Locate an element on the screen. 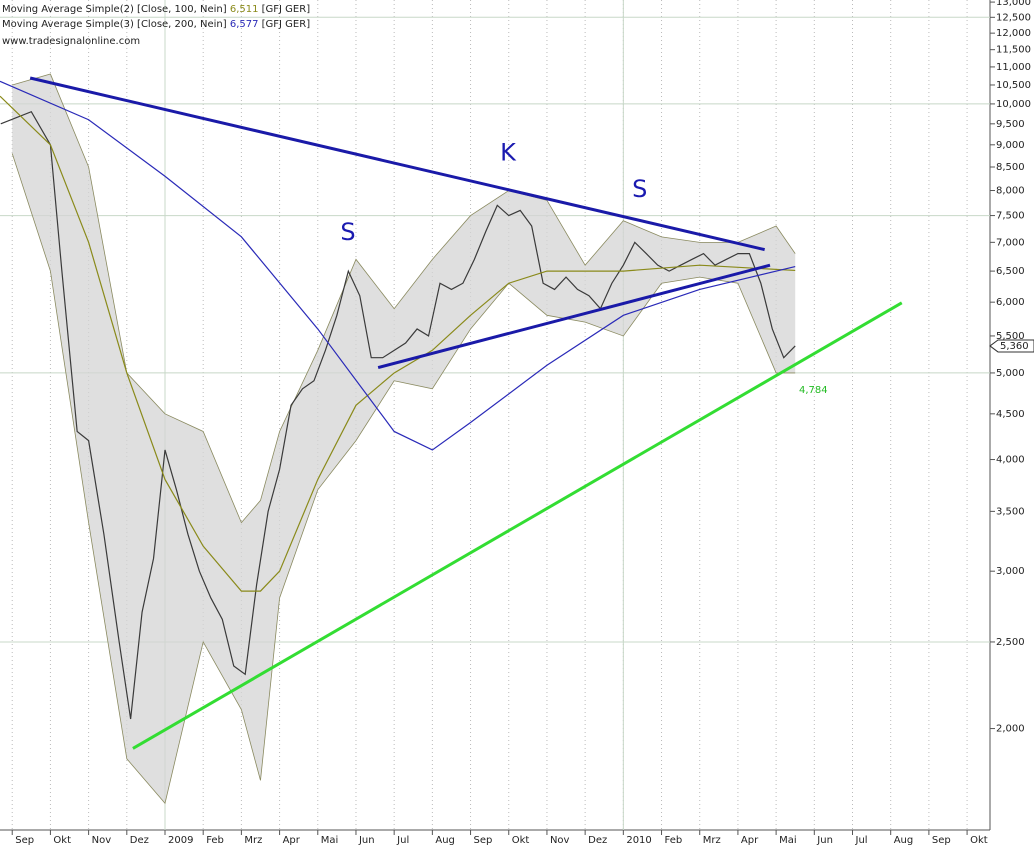 The image size is (1034, 847). y-tick-label: 5,000 is located at coordinates (1010, 373).